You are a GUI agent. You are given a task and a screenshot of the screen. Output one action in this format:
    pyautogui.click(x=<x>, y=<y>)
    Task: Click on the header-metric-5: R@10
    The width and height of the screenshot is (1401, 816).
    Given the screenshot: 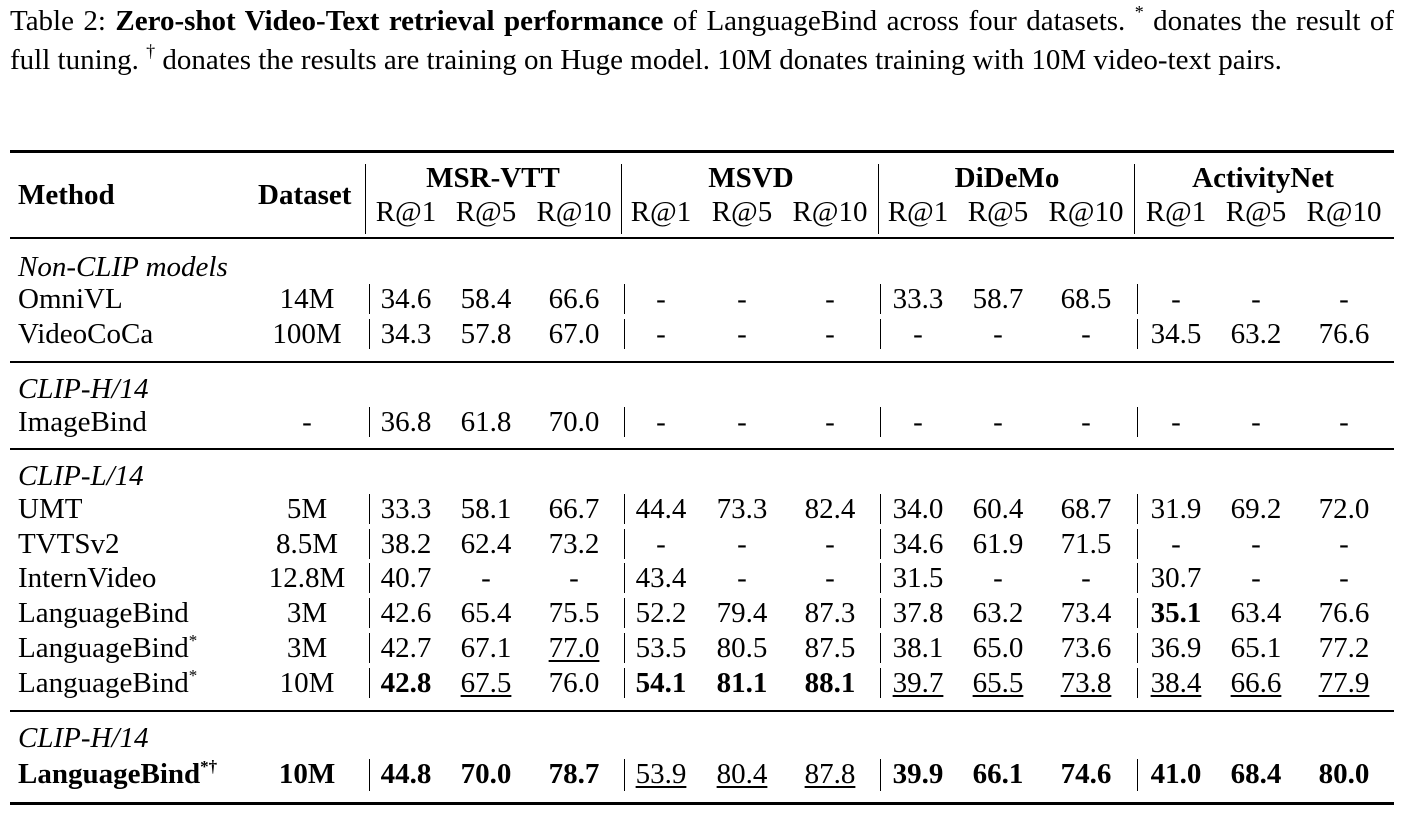 What is the action you would take?
    pyautogui.click(x=830, y=212)
    